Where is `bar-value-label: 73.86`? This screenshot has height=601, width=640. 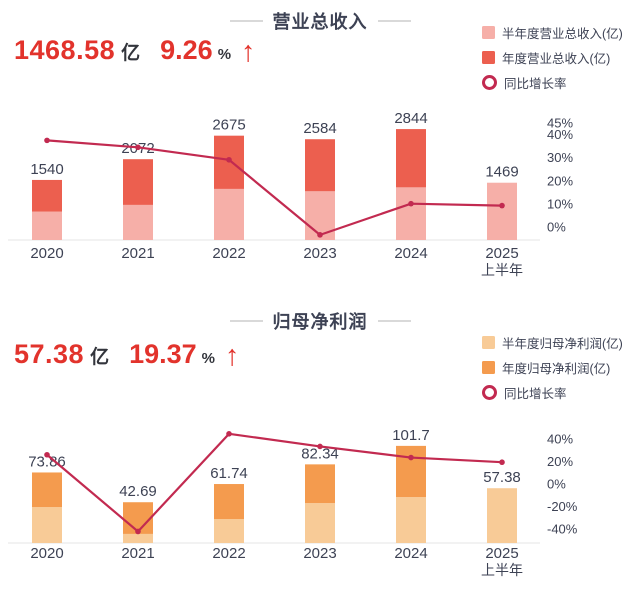
bar-value-label: 73.86 is located at coordinates (47, 461).